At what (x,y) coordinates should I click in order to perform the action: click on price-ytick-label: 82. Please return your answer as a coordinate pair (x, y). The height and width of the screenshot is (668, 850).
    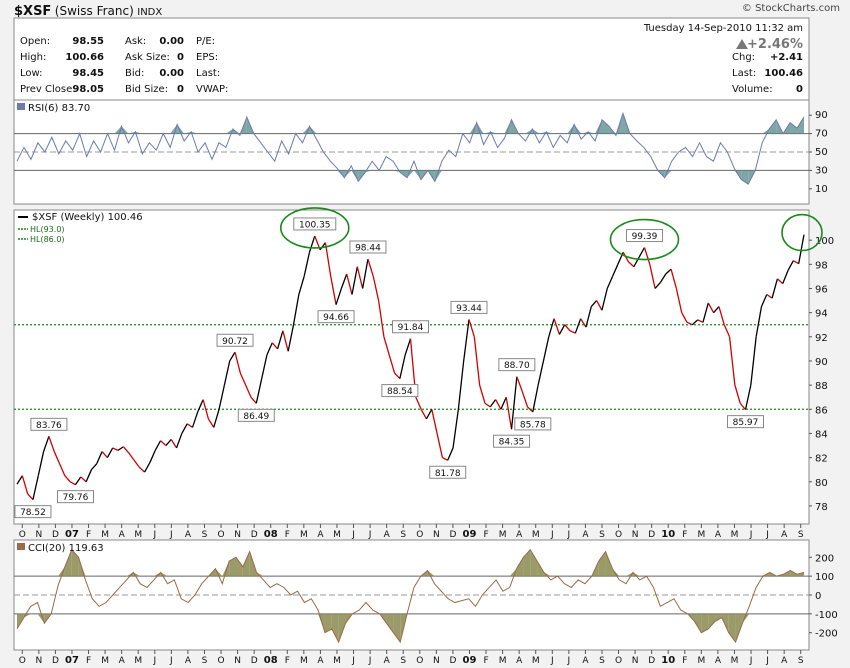
    Looking at the image, I should click on (821, 459).